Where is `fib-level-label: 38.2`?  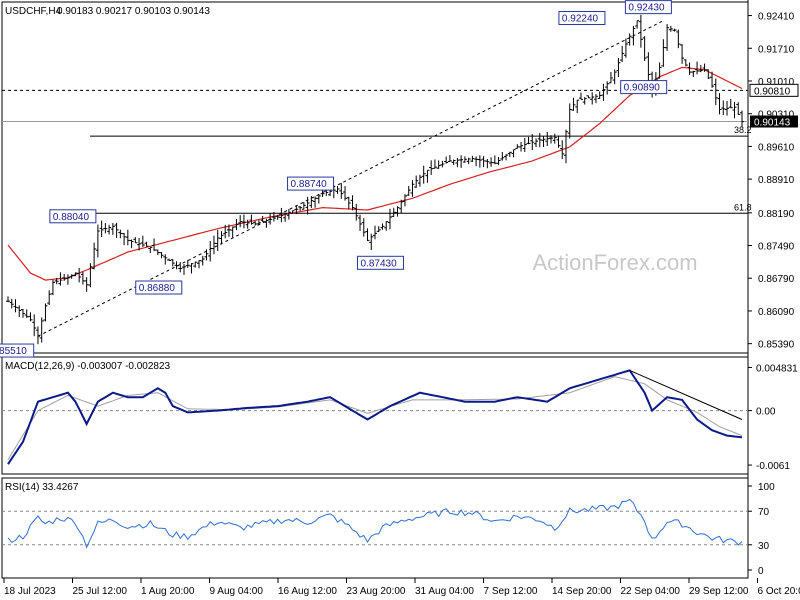
fib-level-label: 38.2 is located at coordinates (743, 130).